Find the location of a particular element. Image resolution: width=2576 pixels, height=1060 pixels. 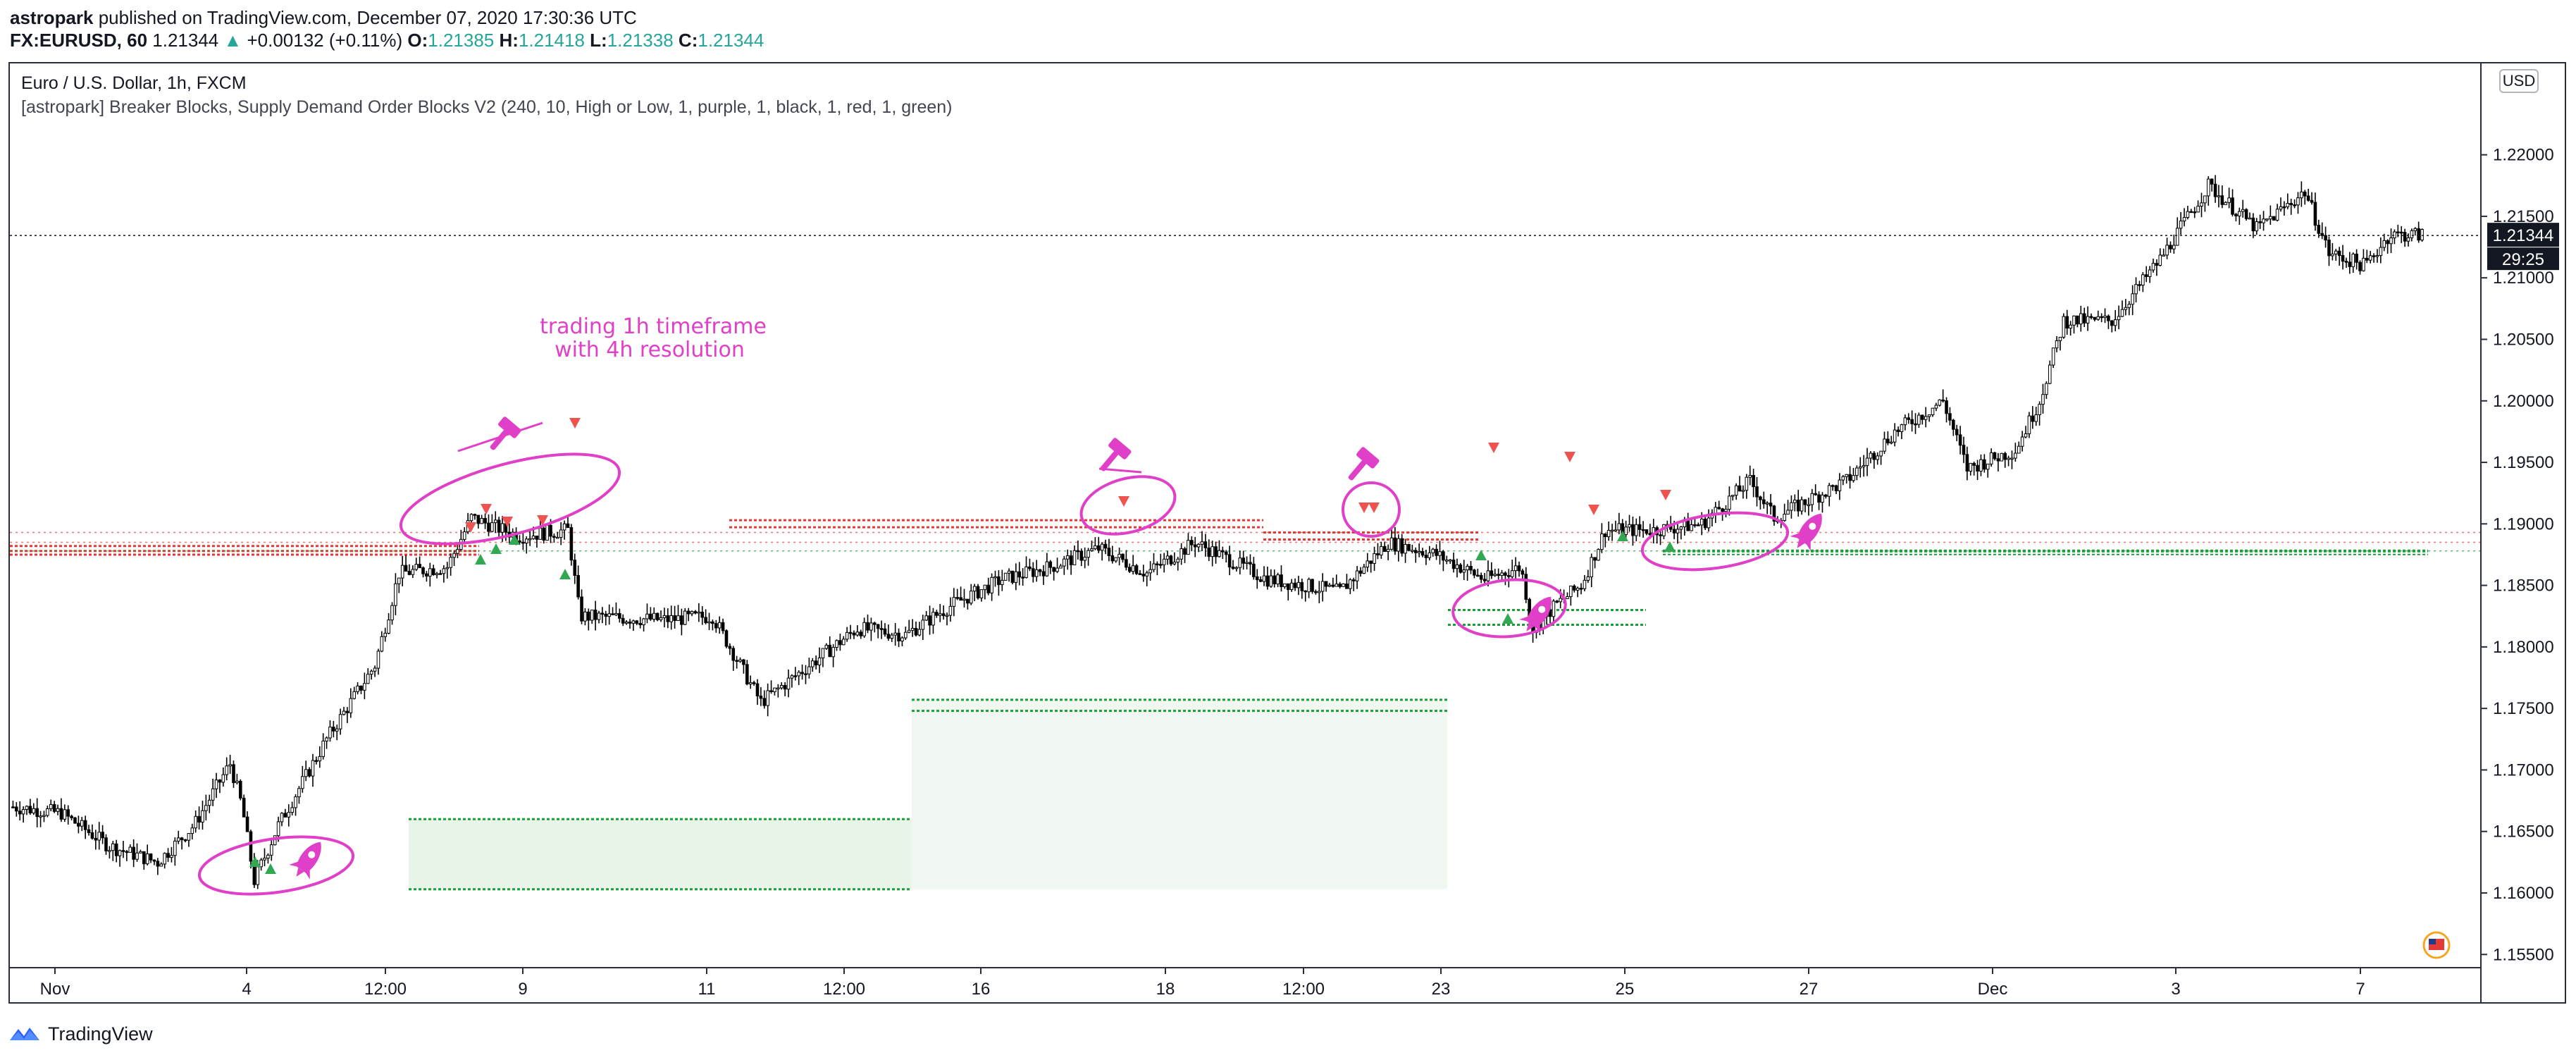

hammer-icon is located at coordinates (505, 433).